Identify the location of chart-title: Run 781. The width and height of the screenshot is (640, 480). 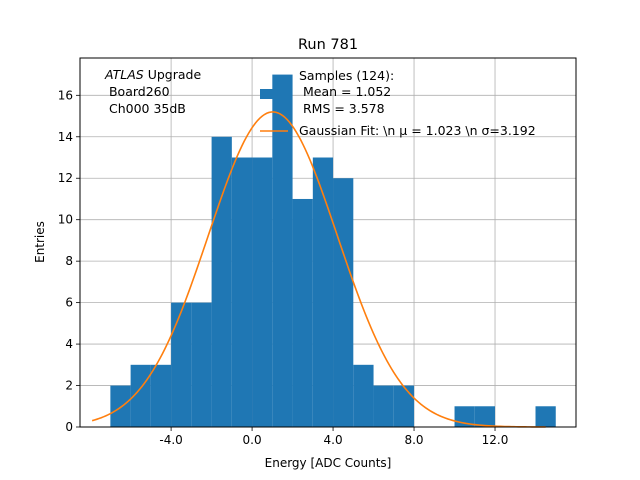
(328, 45).